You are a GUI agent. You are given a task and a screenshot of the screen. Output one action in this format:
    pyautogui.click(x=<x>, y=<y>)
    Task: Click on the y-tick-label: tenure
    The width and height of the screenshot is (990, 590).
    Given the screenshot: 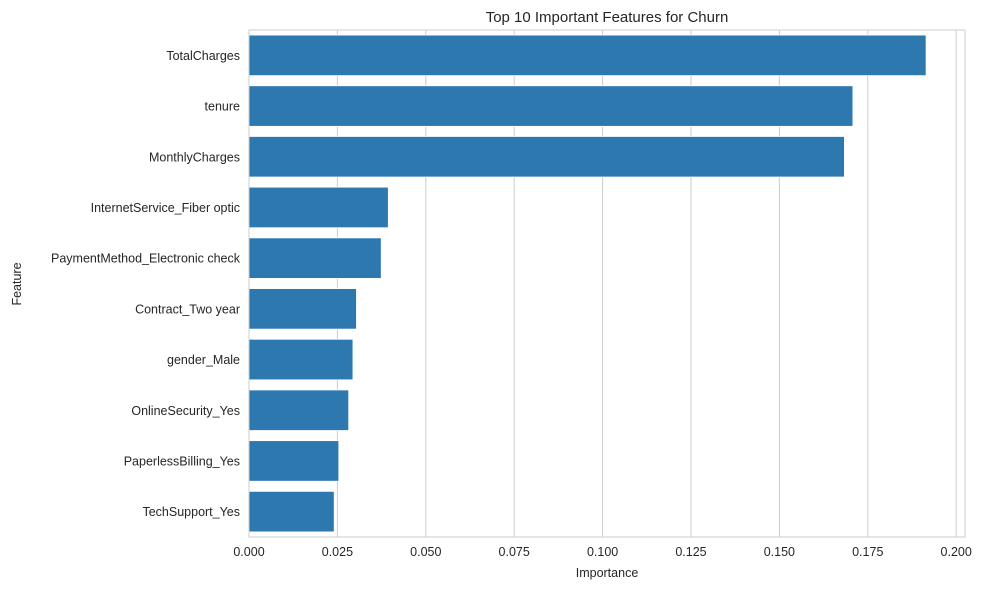 What is the action you would take?
    pyautogui.click(x=222, y=107)
    